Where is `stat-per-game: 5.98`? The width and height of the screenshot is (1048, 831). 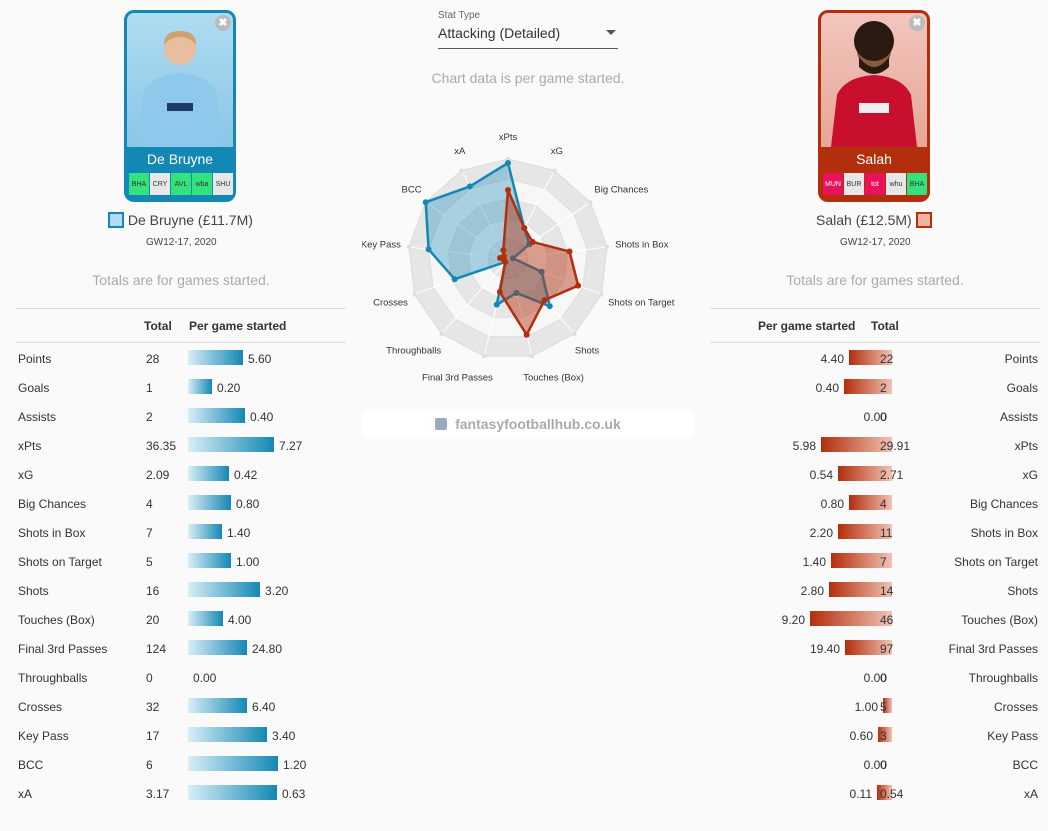
stat-per-game: 5.98 is located at coordinates (804, 446).